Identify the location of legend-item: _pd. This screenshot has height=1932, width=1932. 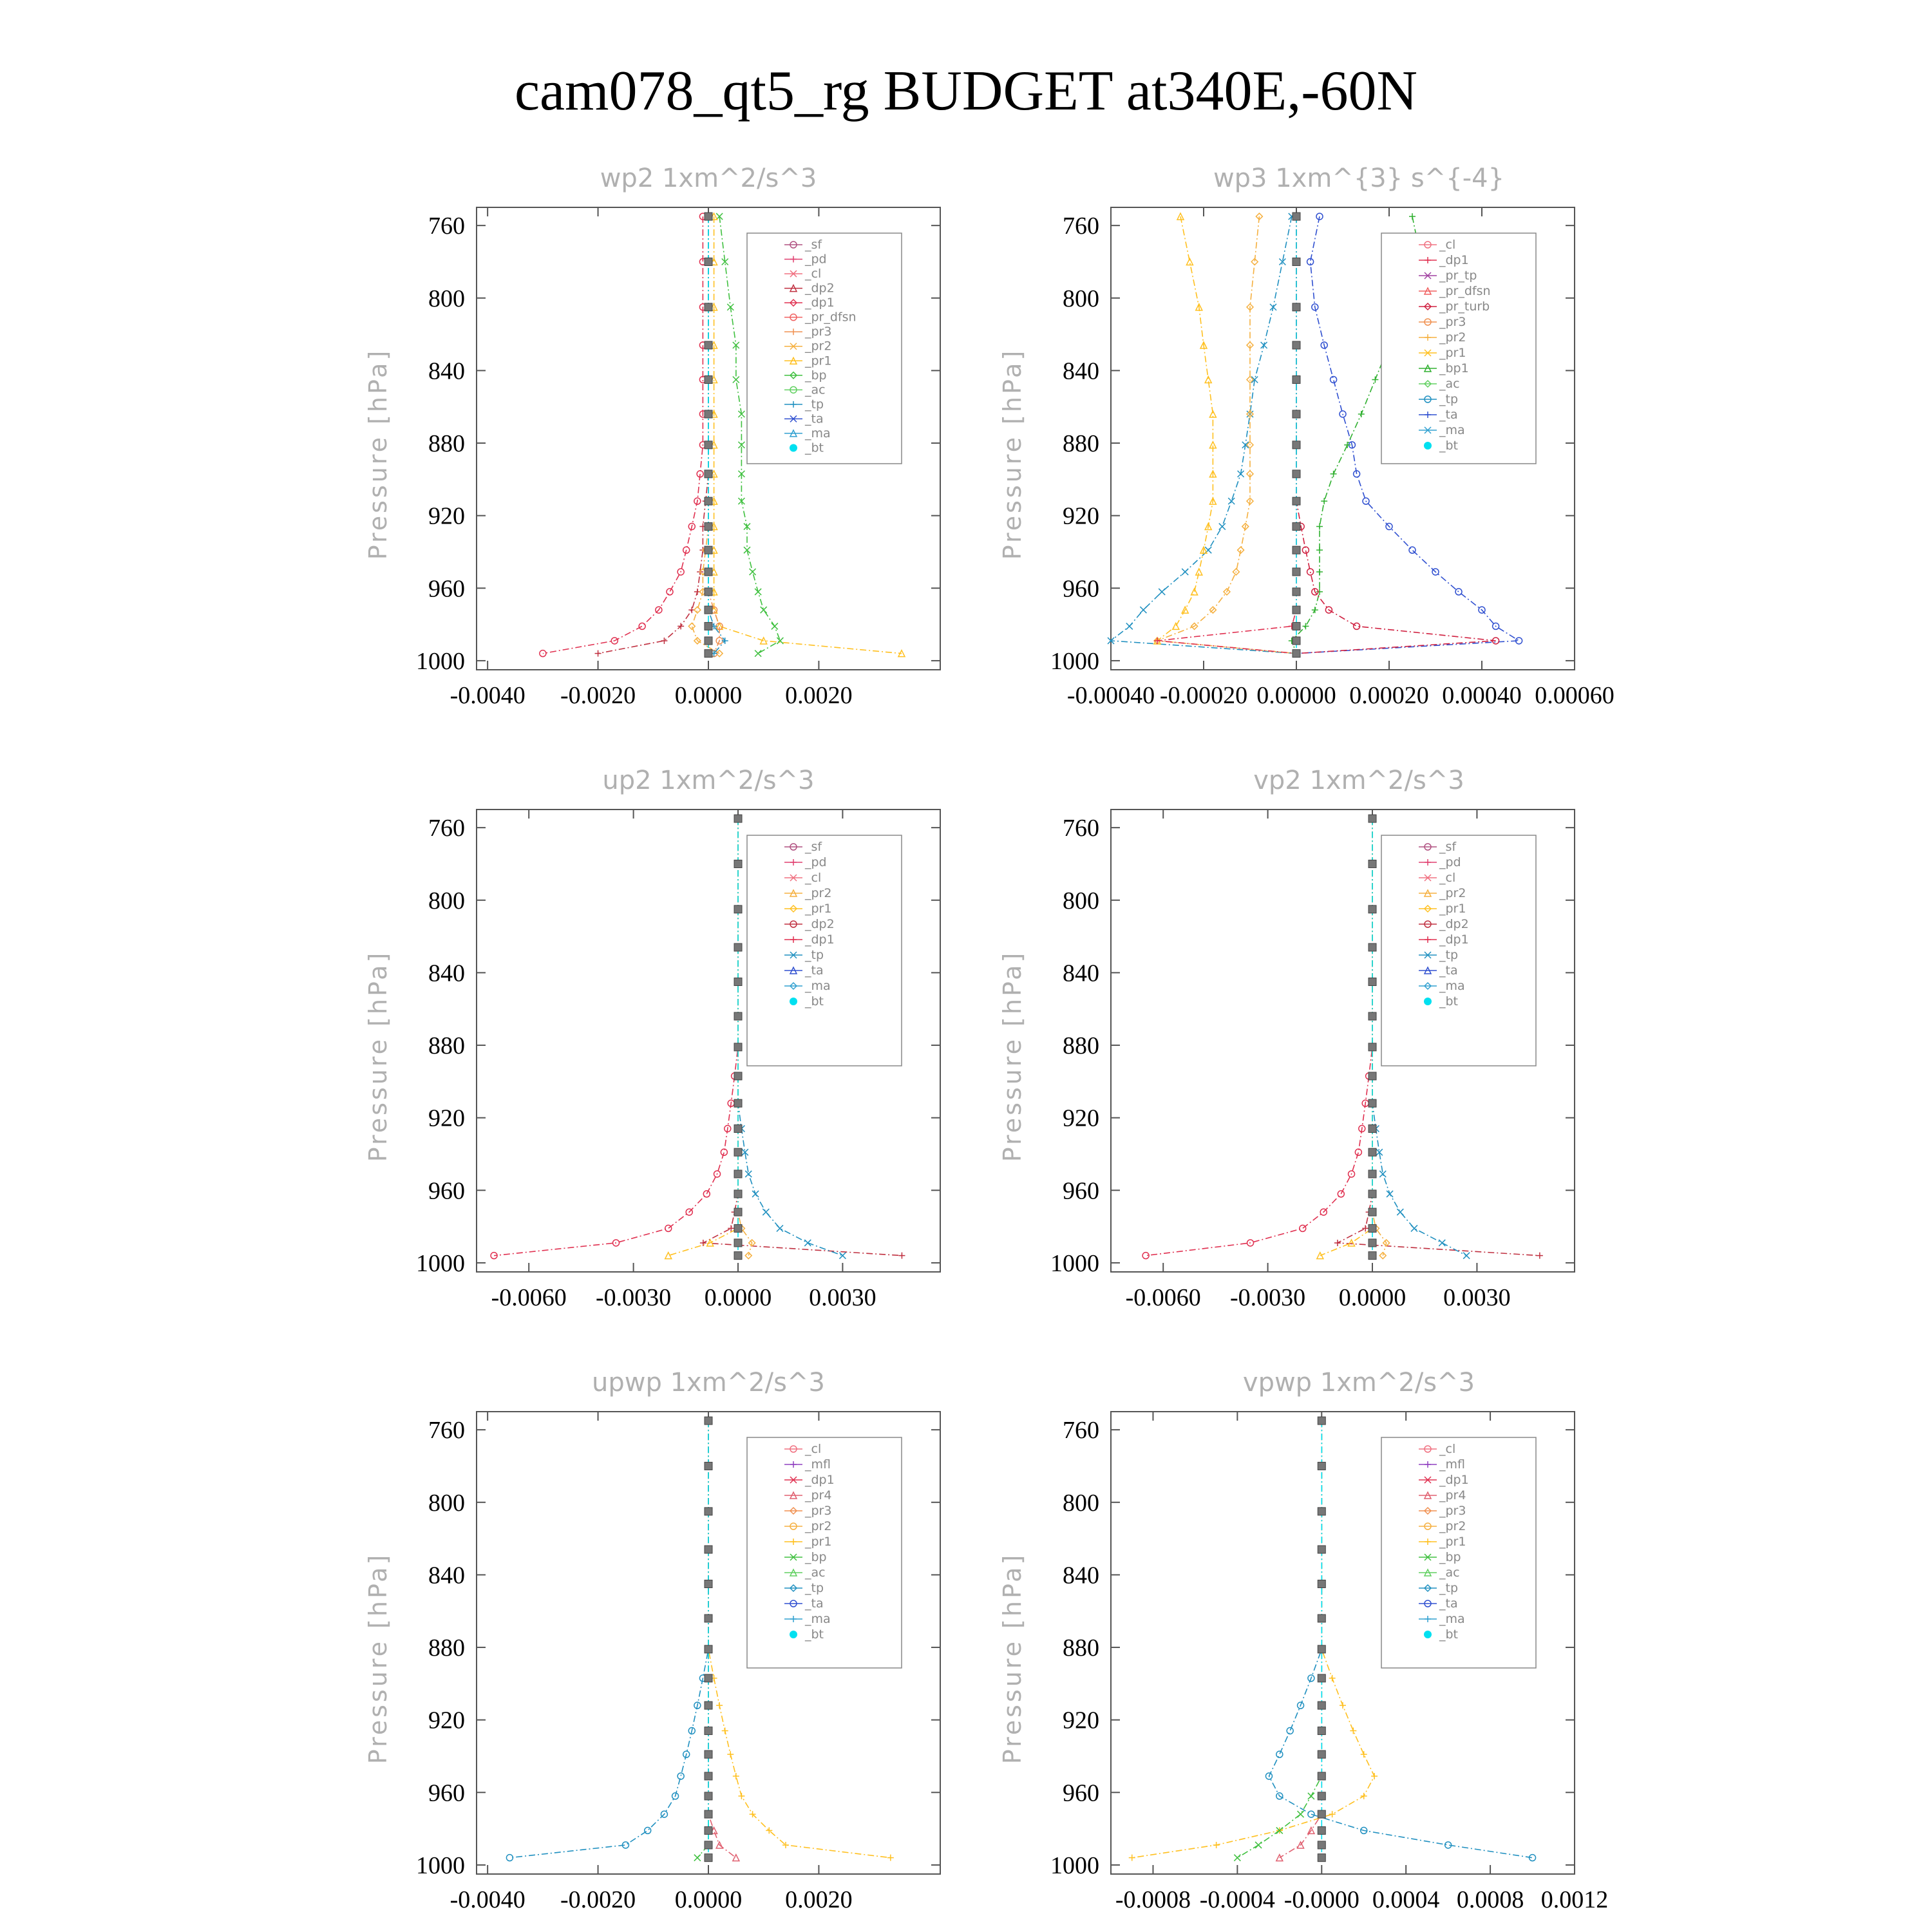
(806, 862).